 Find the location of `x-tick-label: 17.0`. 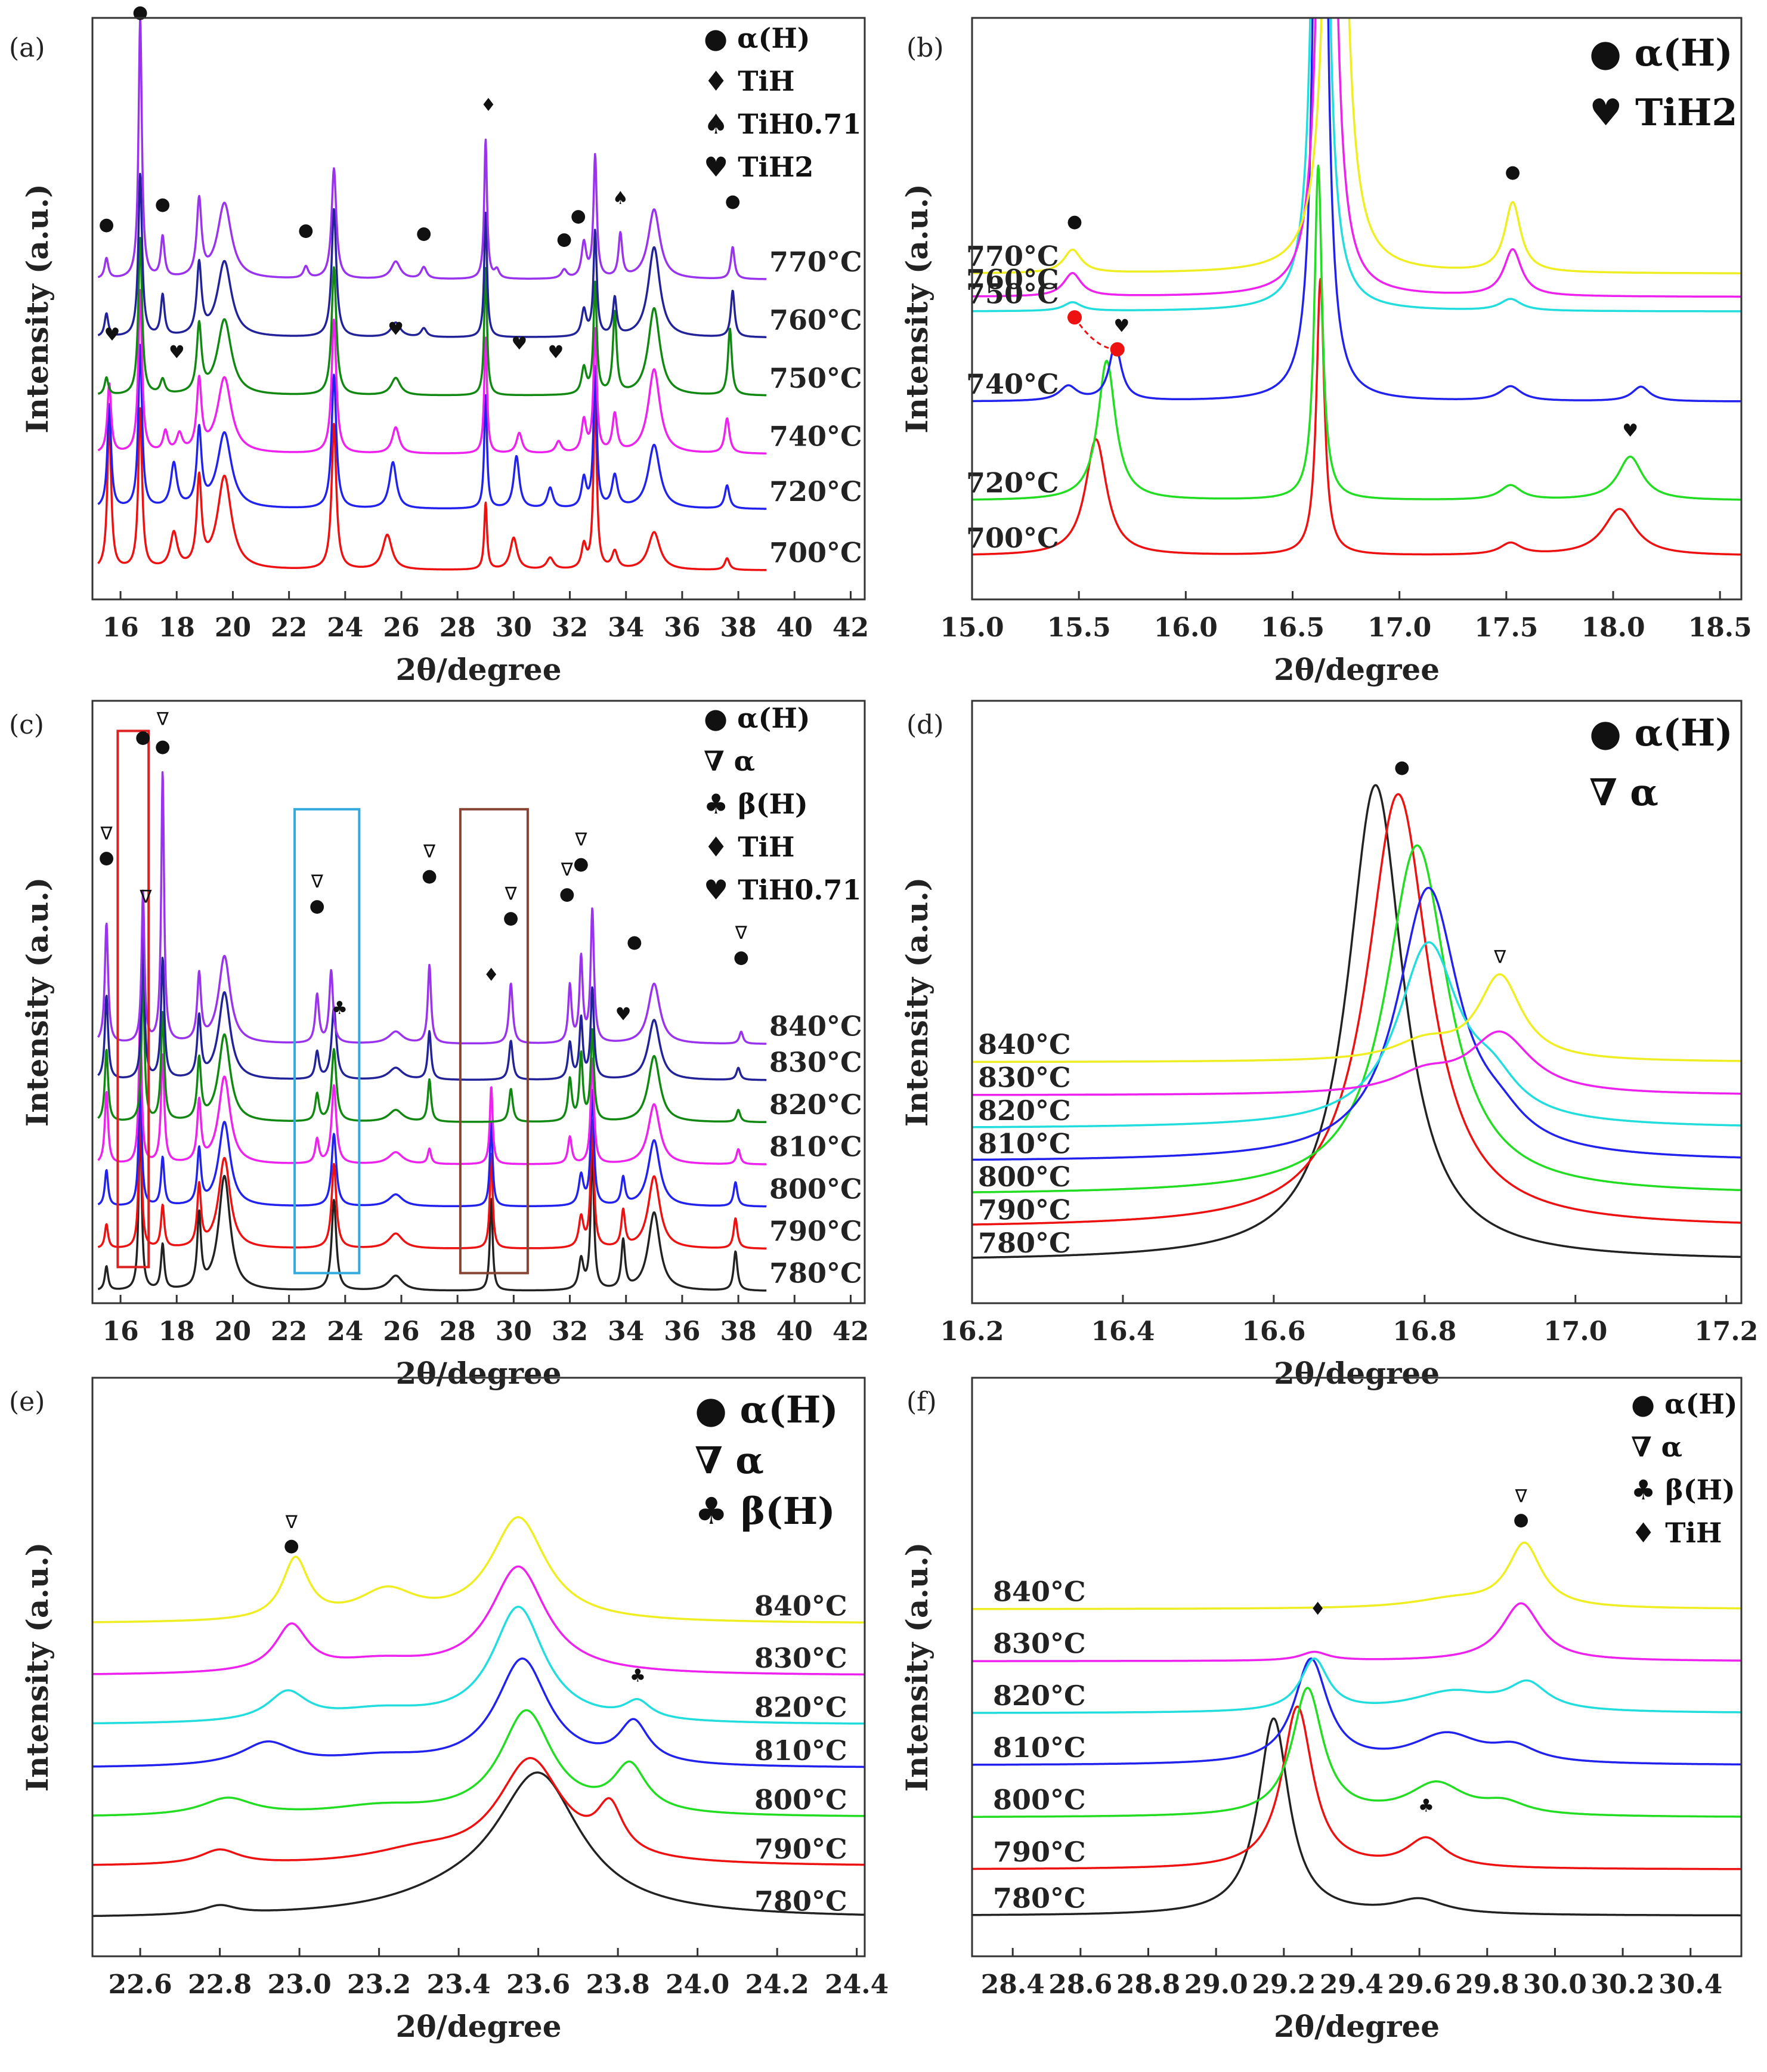

x-tick-label: 17.0 is located at coordinates (1575, 1331).